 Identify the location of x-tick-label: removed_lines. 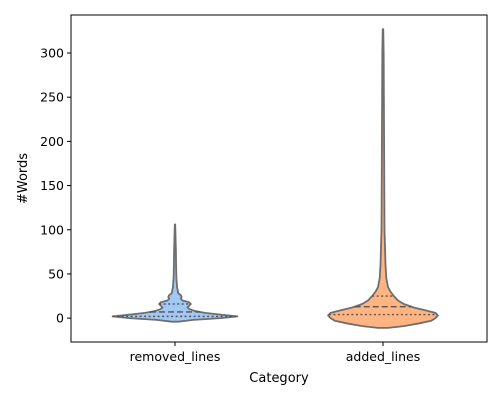
(175, 356).